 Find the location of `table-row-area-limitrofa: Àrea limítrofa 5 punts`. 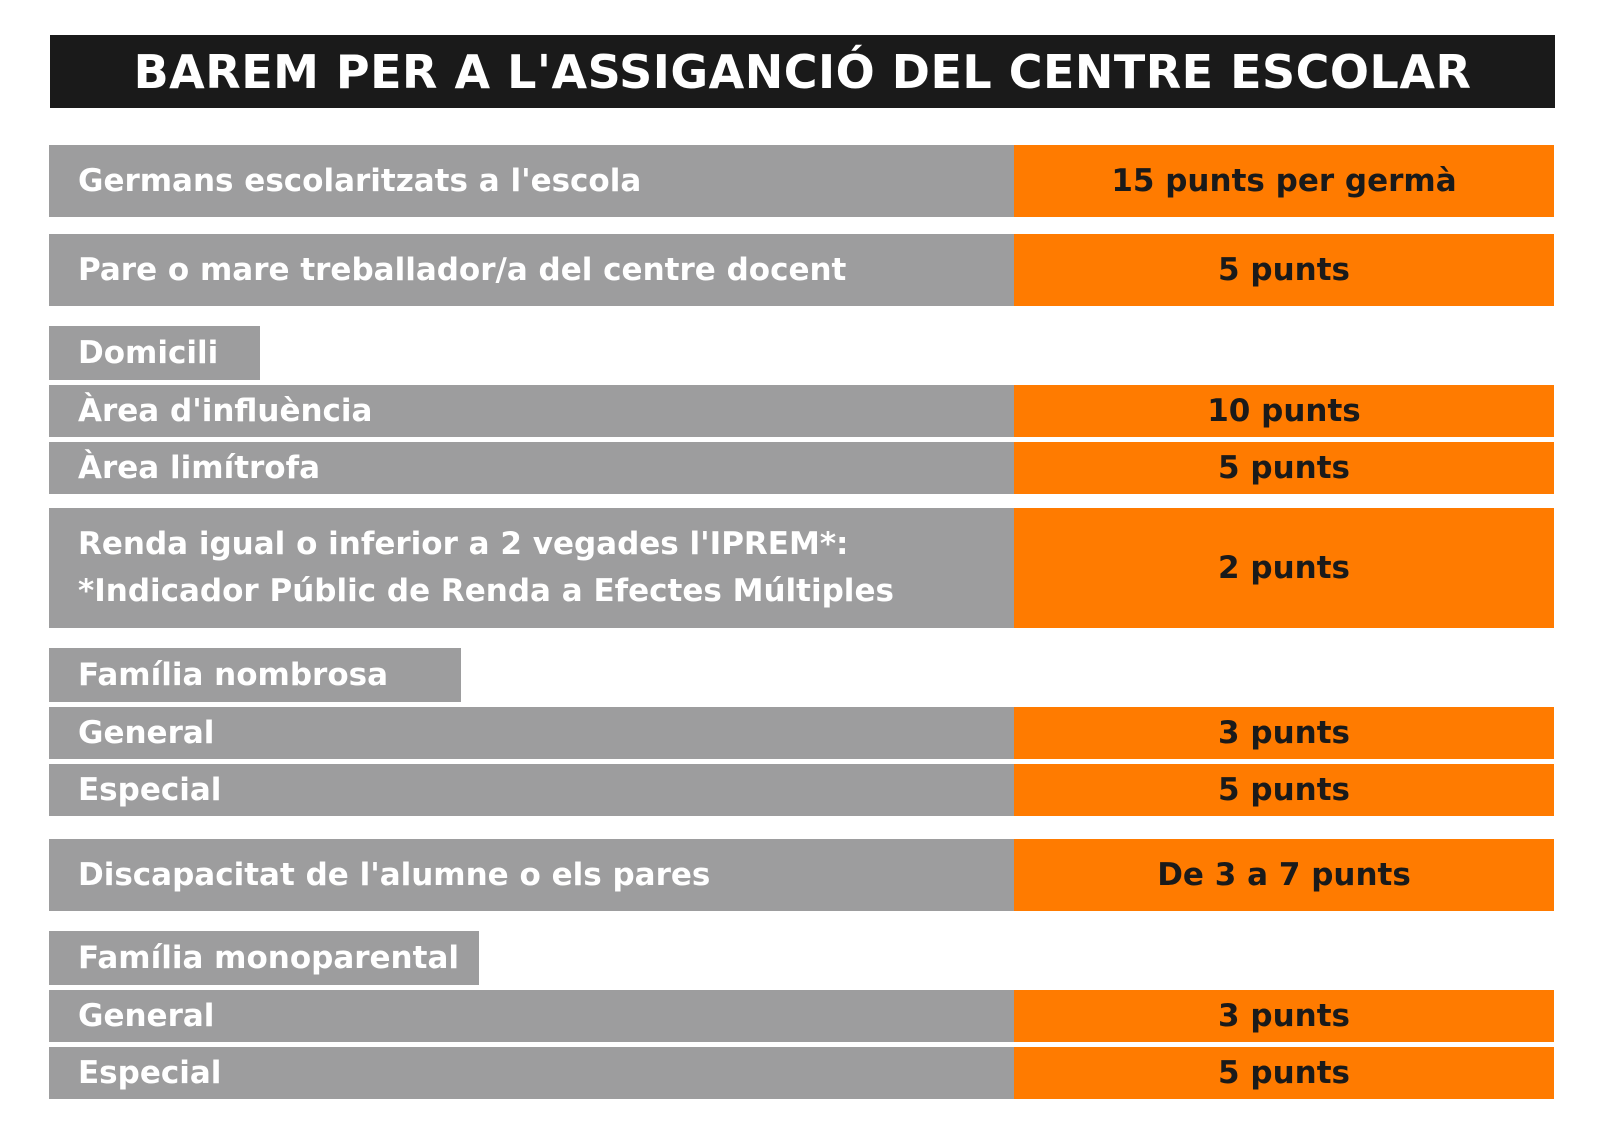

table-row-area-limitrofa: Àrea limítrofa 5 punts is located at coordinates (801, 468).